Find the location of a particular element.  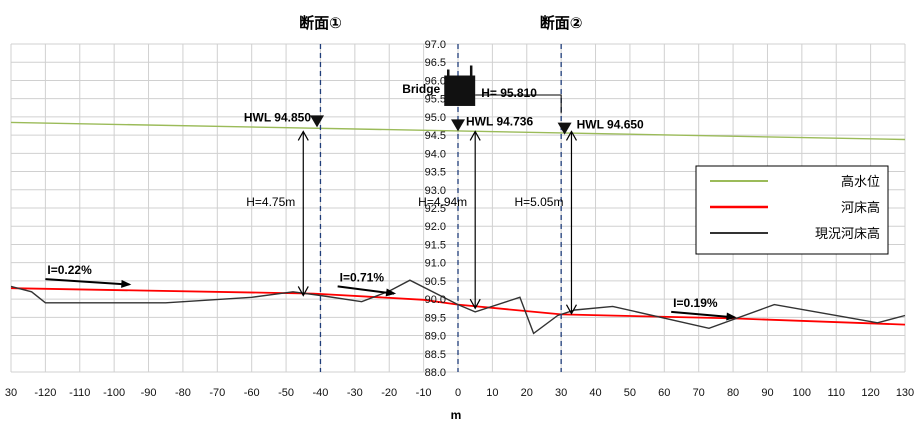

x-tick-label: -60 is located at coordinates (252, 393).